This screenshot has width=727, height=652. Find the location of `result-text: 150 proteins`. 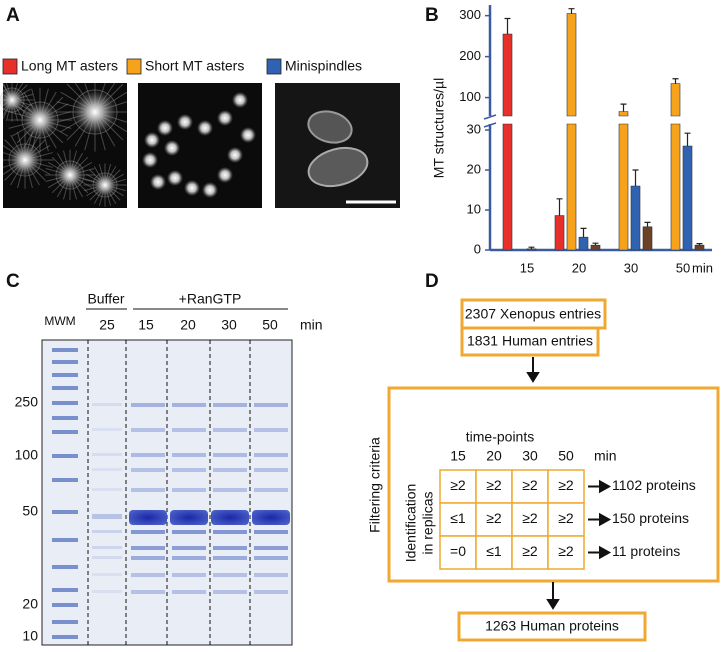

result-text: 150 proteins is located at coordinates (650, 518).